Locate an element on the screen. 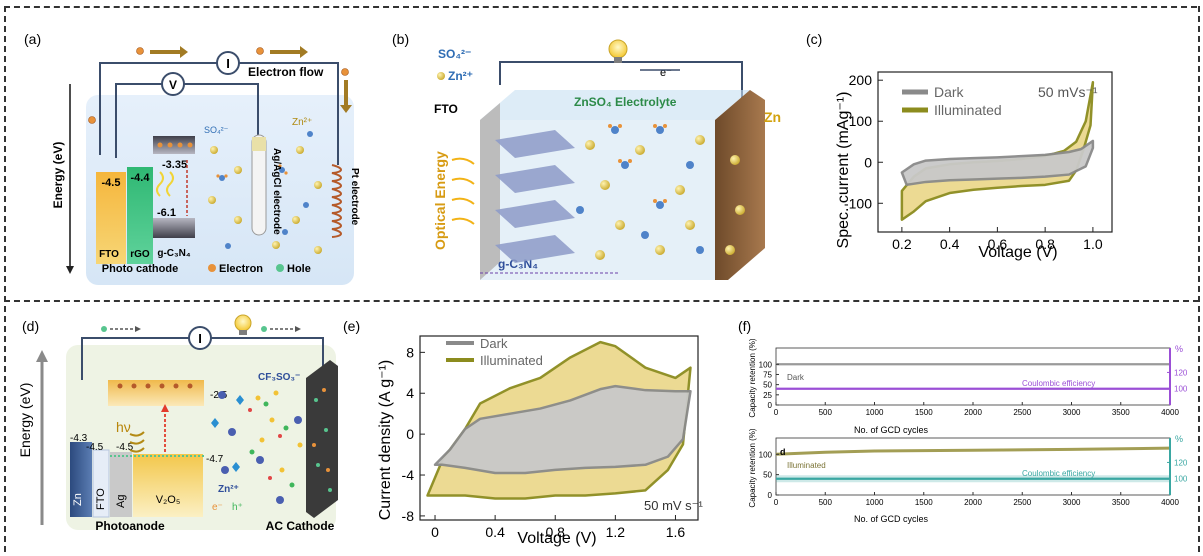  panel-b-light-arrows is located at coordinates (463, 191).